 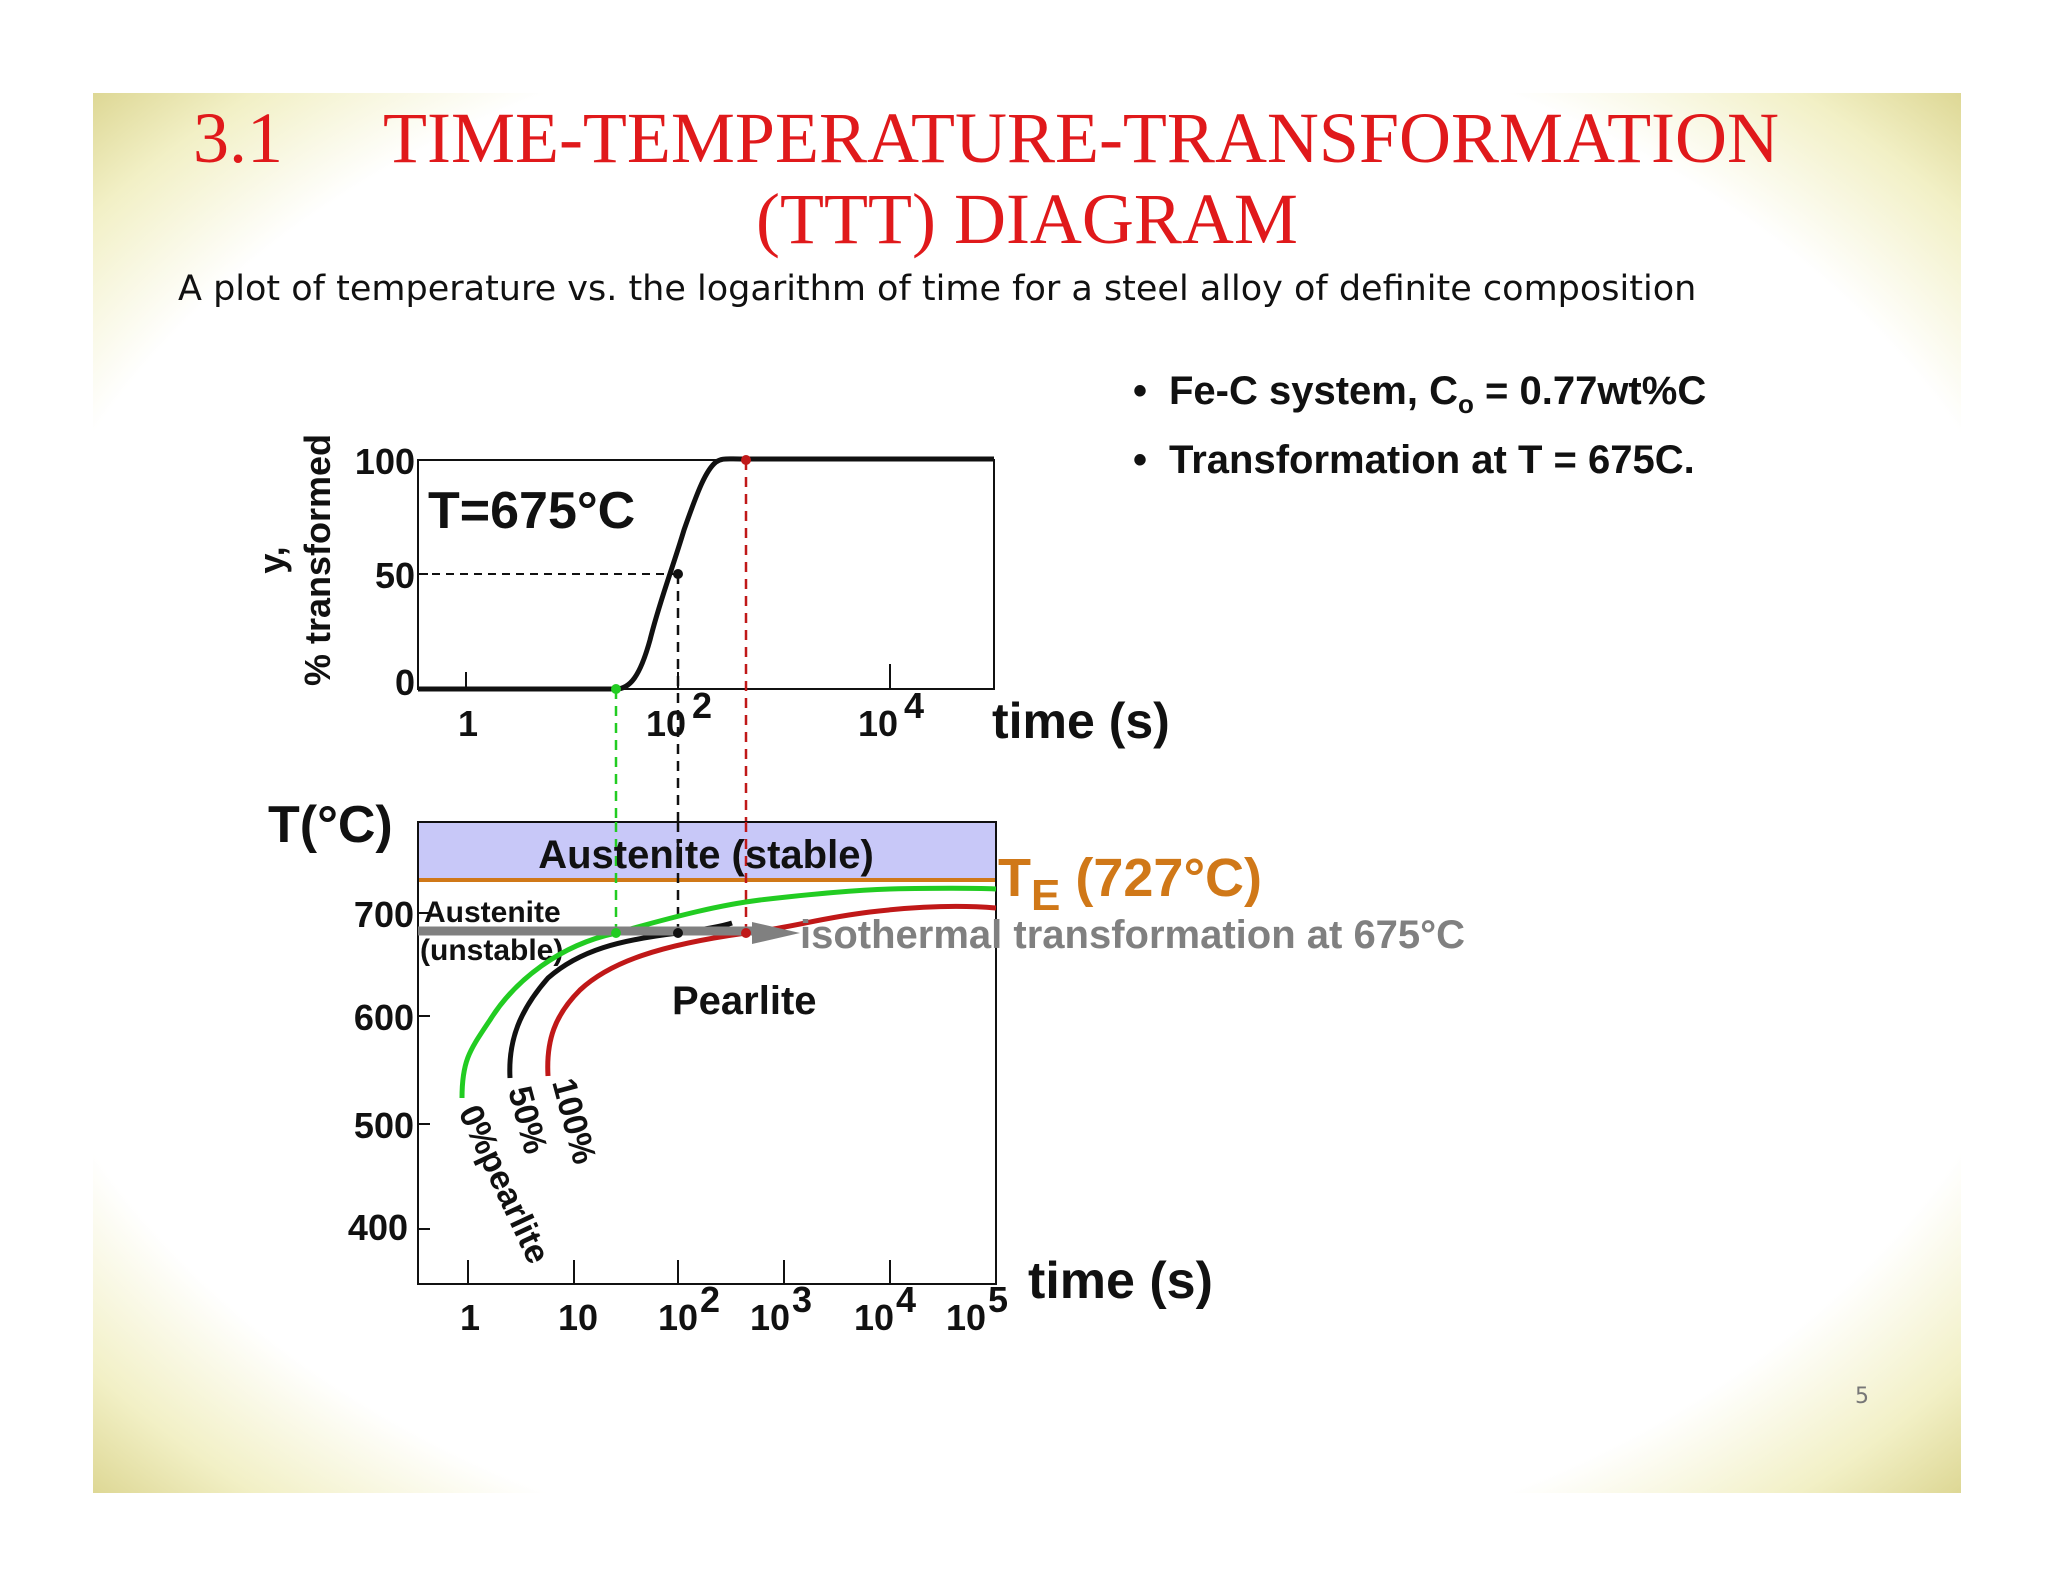 I want to click on section-number: 3.1, so click(x=238, y=138).